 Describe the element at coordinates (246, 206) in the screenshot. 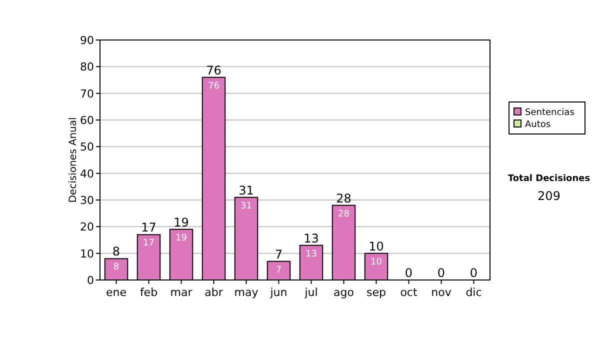

I see `data-label: 31` at that location.